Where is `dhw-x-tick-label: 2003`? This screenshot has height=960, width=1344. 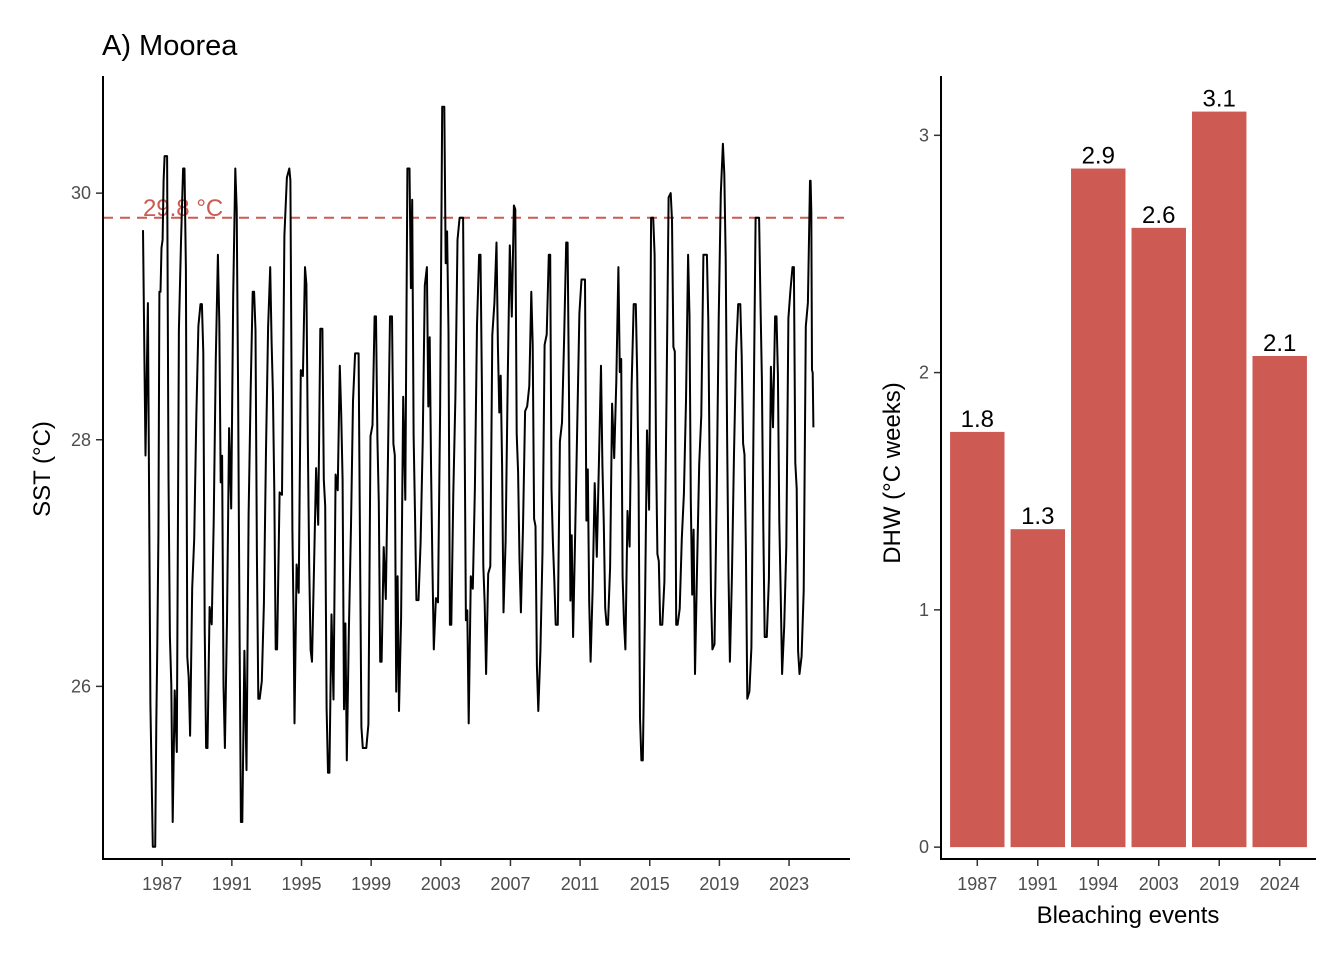
dhw-x-tick-label: 2003 is located at coordinates (1159, 884).